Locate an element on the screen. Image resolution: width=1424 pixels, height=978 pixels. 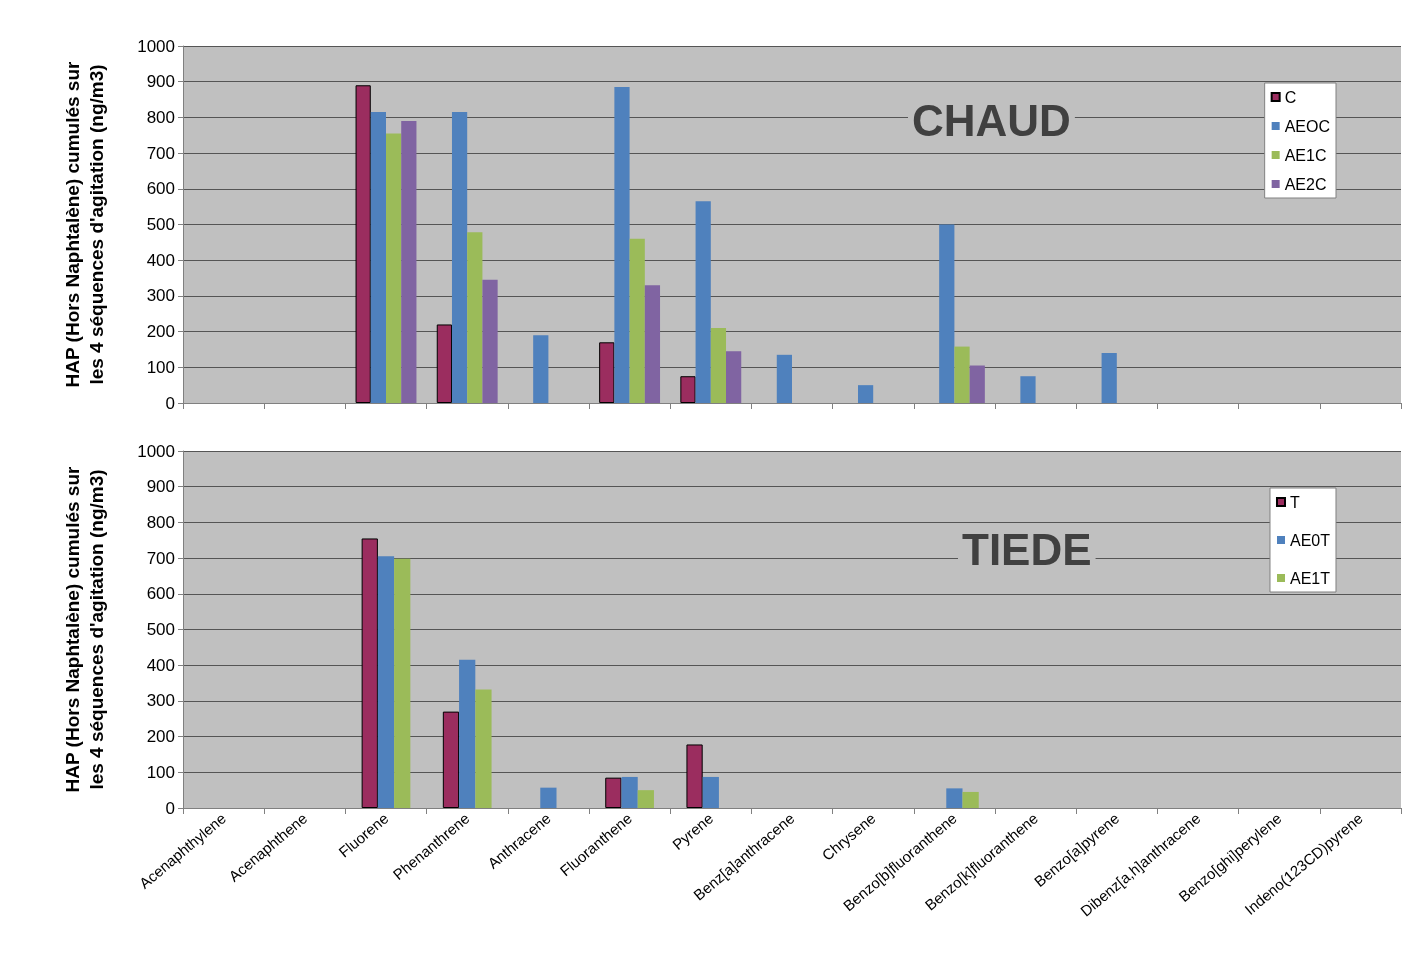
legend-label: T is located at coordinates (1294, 502).